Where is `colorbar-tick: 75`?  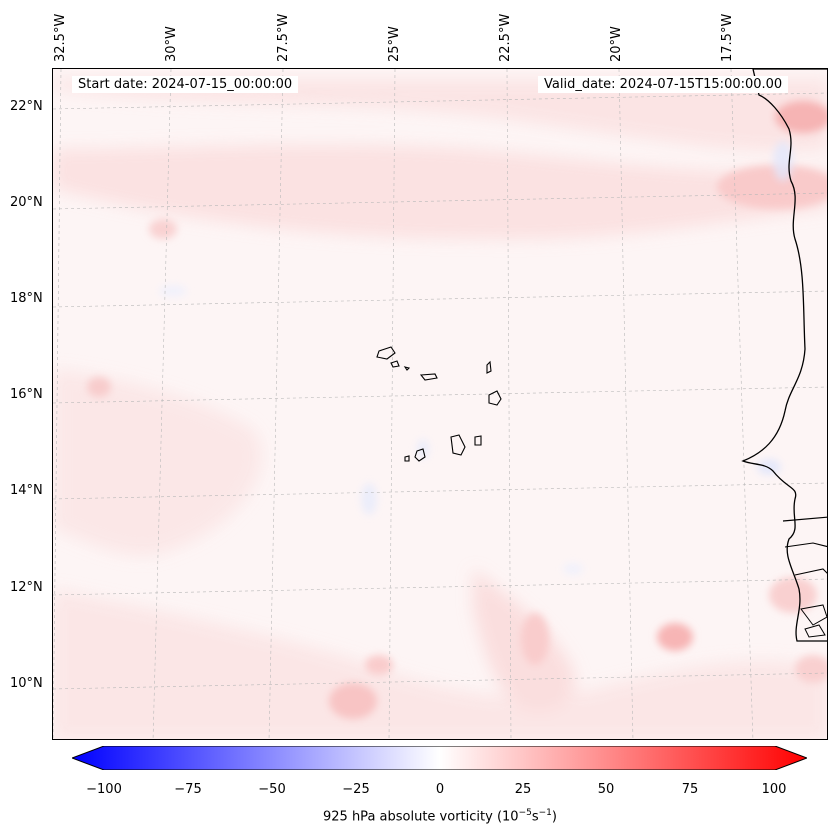 colorbar-tick: 75 is located at coordinates (690, 789).